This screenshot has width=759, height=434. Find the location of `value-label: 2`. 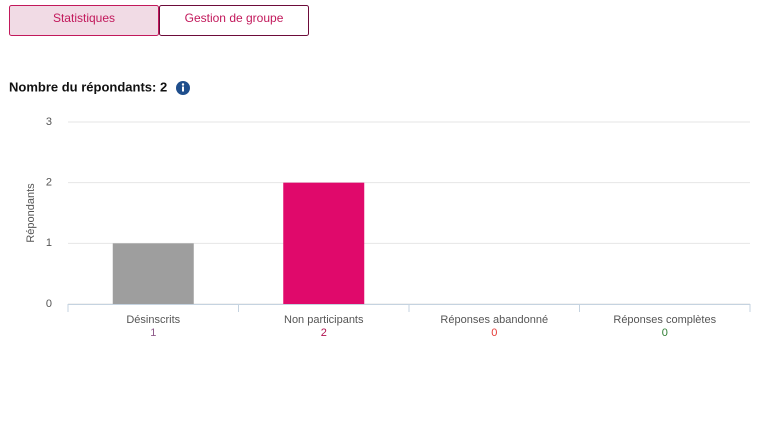

value-label: 2 is located at coordinates (324, 333).